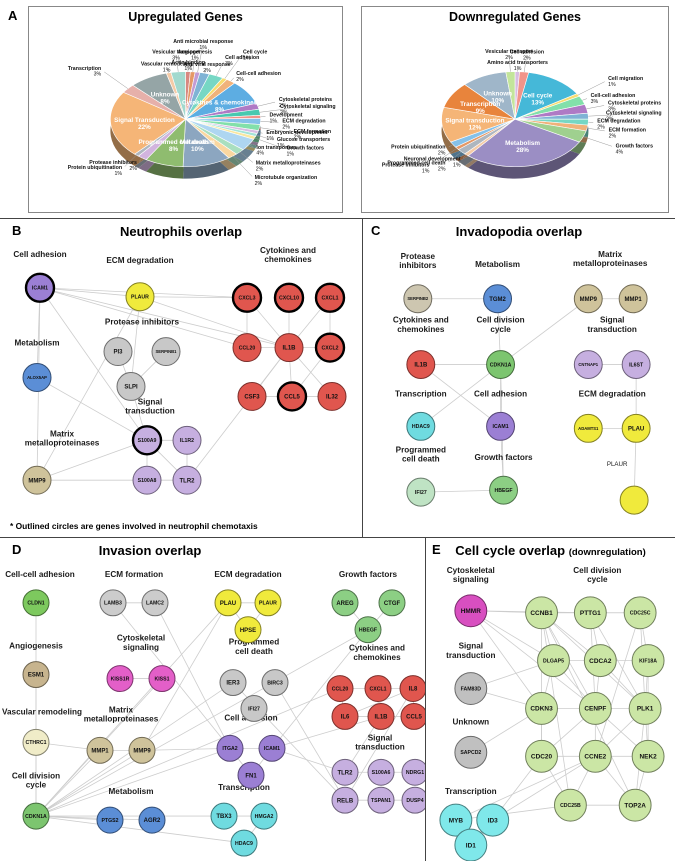  Describe the element at coordinates (308, 110) in the screenshot. I see `pie-slice-label: Cytoskeletal signaling 2%` at that location.